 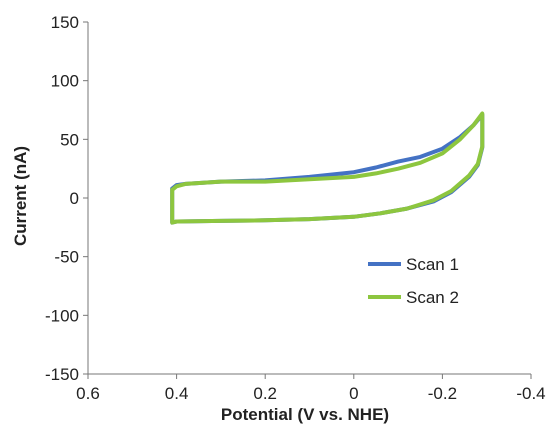 I want to click on x-axis-title: Potential (V vs. NHE), so click(x=305, y=414).